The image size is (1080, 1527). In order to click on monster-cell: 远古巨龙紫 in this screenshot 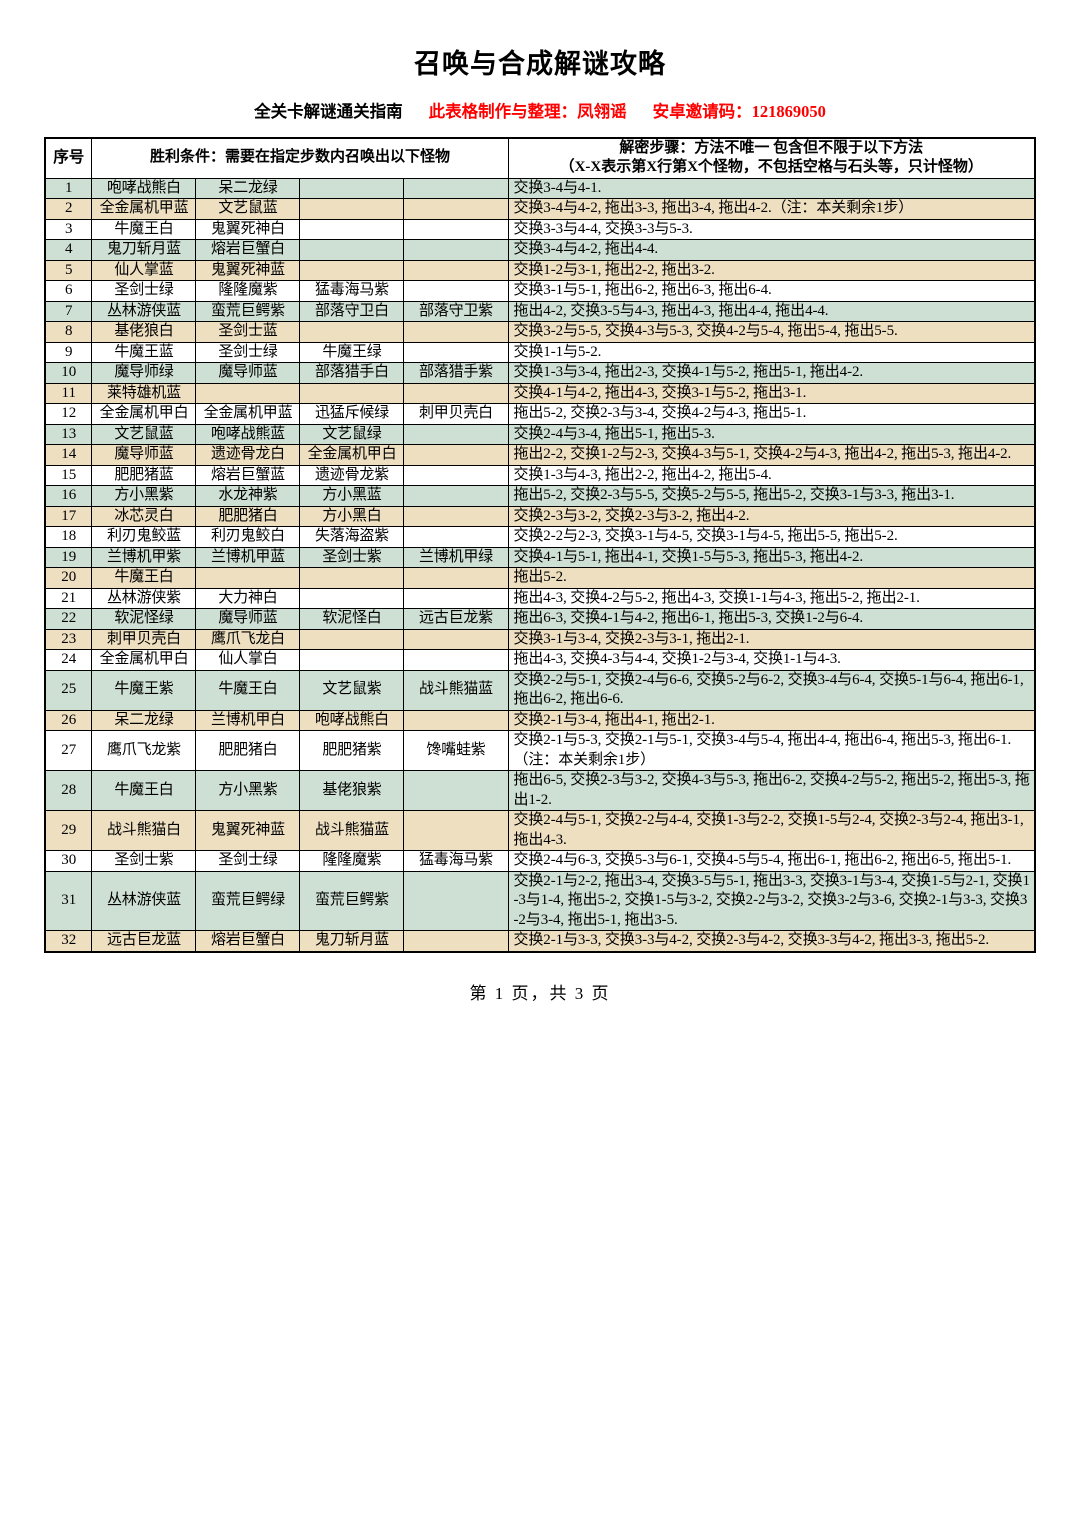, I will do `click(456, 619)`.